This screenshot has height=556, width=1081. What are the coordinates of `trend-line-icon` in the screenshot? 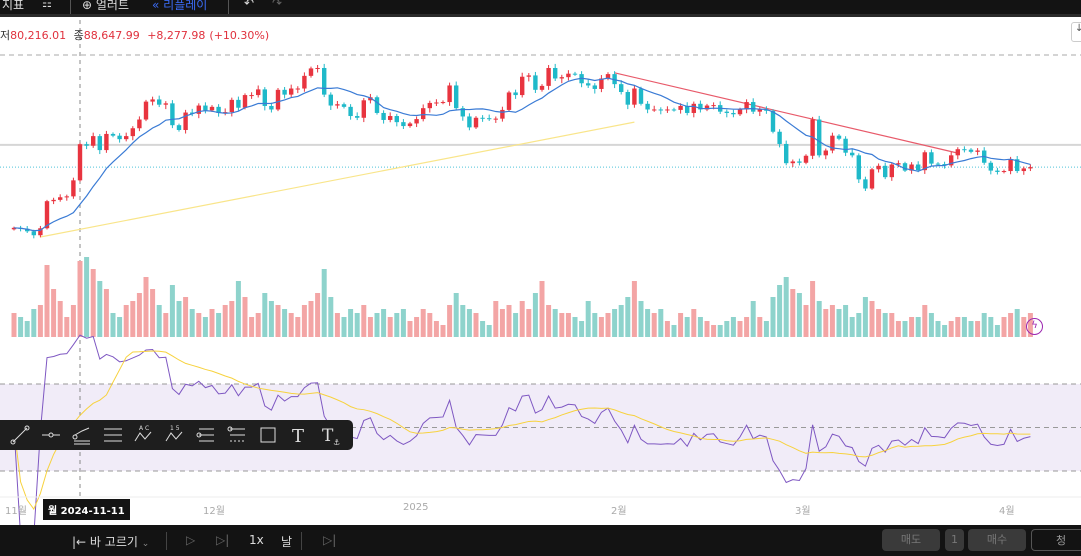 It's located at (20, 435).